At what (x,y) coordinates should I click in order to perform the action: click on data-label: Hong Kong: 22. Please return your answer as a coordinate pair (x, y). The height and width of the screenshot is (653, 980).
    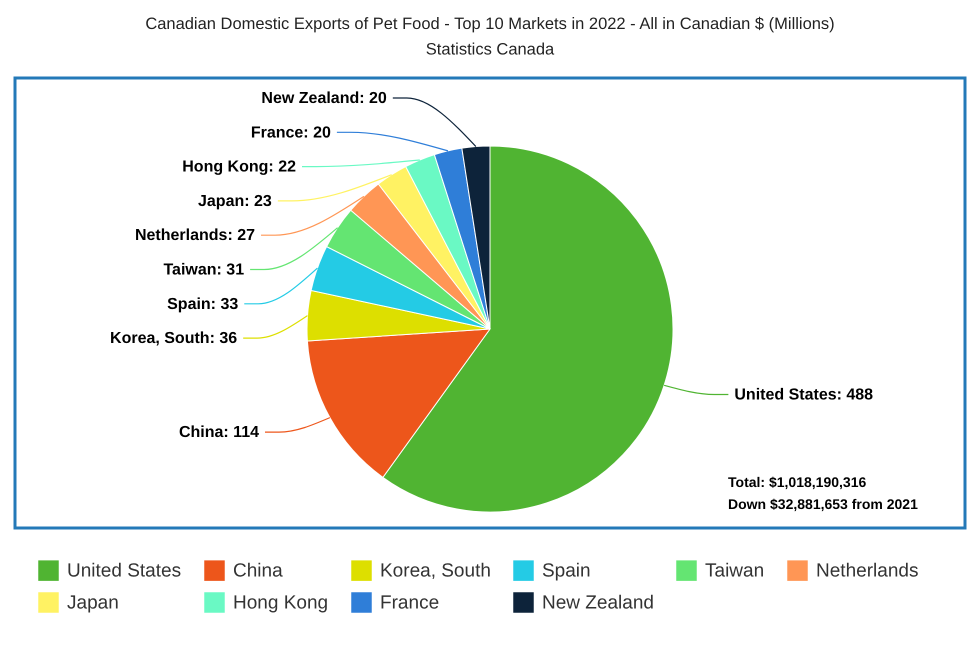
    Looking at the image, I should click on (239, 167).